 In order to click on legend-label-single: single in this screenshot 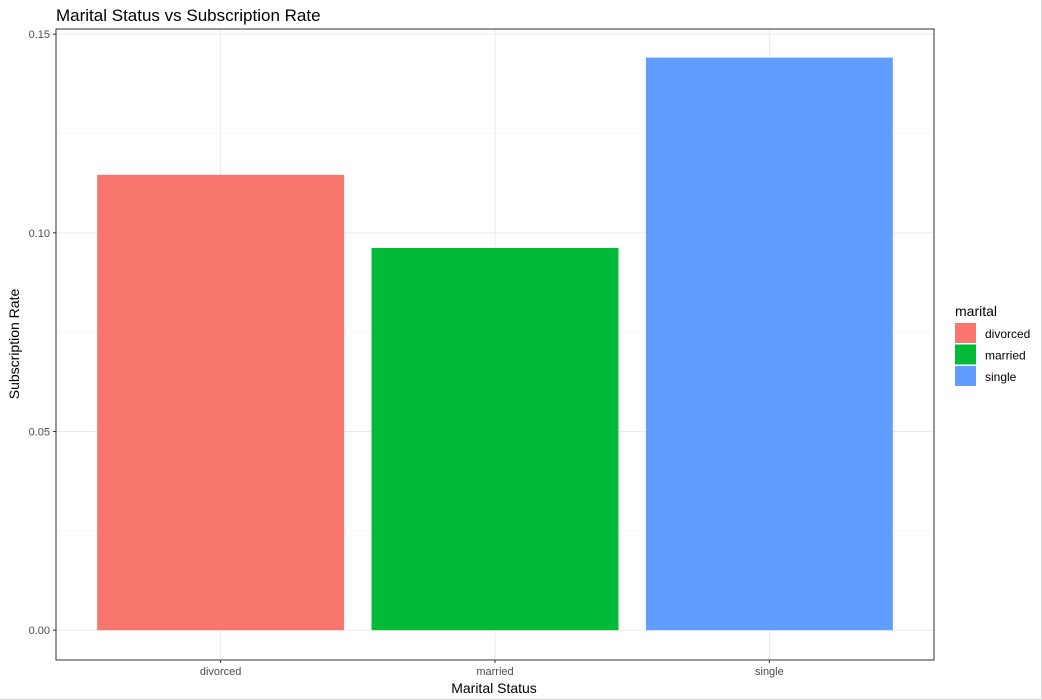, I will do `click(1001, 377)`.